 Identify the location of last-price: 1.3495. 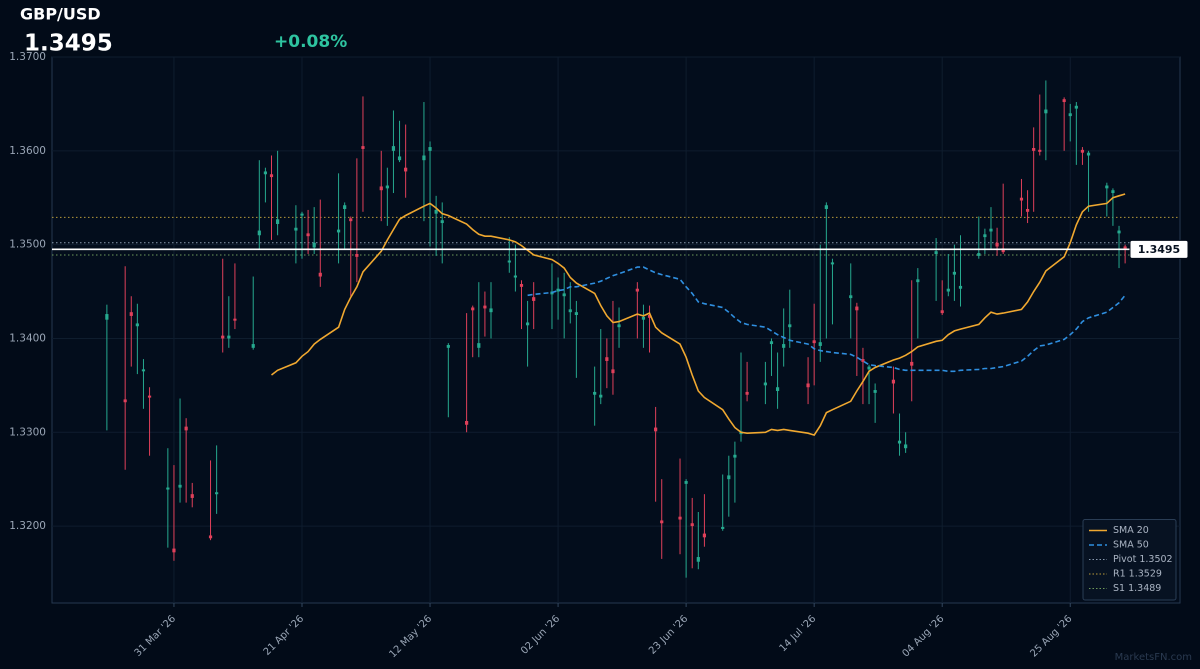
(68, 44).